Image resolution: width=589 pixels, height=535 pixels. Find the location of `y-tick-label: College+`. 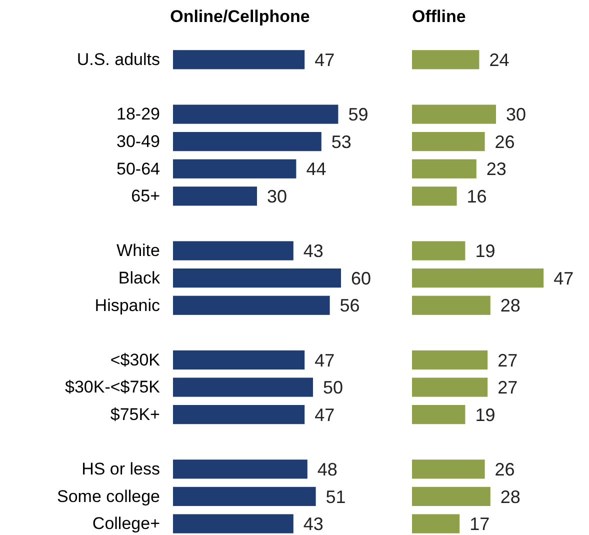

y-tick-label: College+ is located at coordinates (126, 524).